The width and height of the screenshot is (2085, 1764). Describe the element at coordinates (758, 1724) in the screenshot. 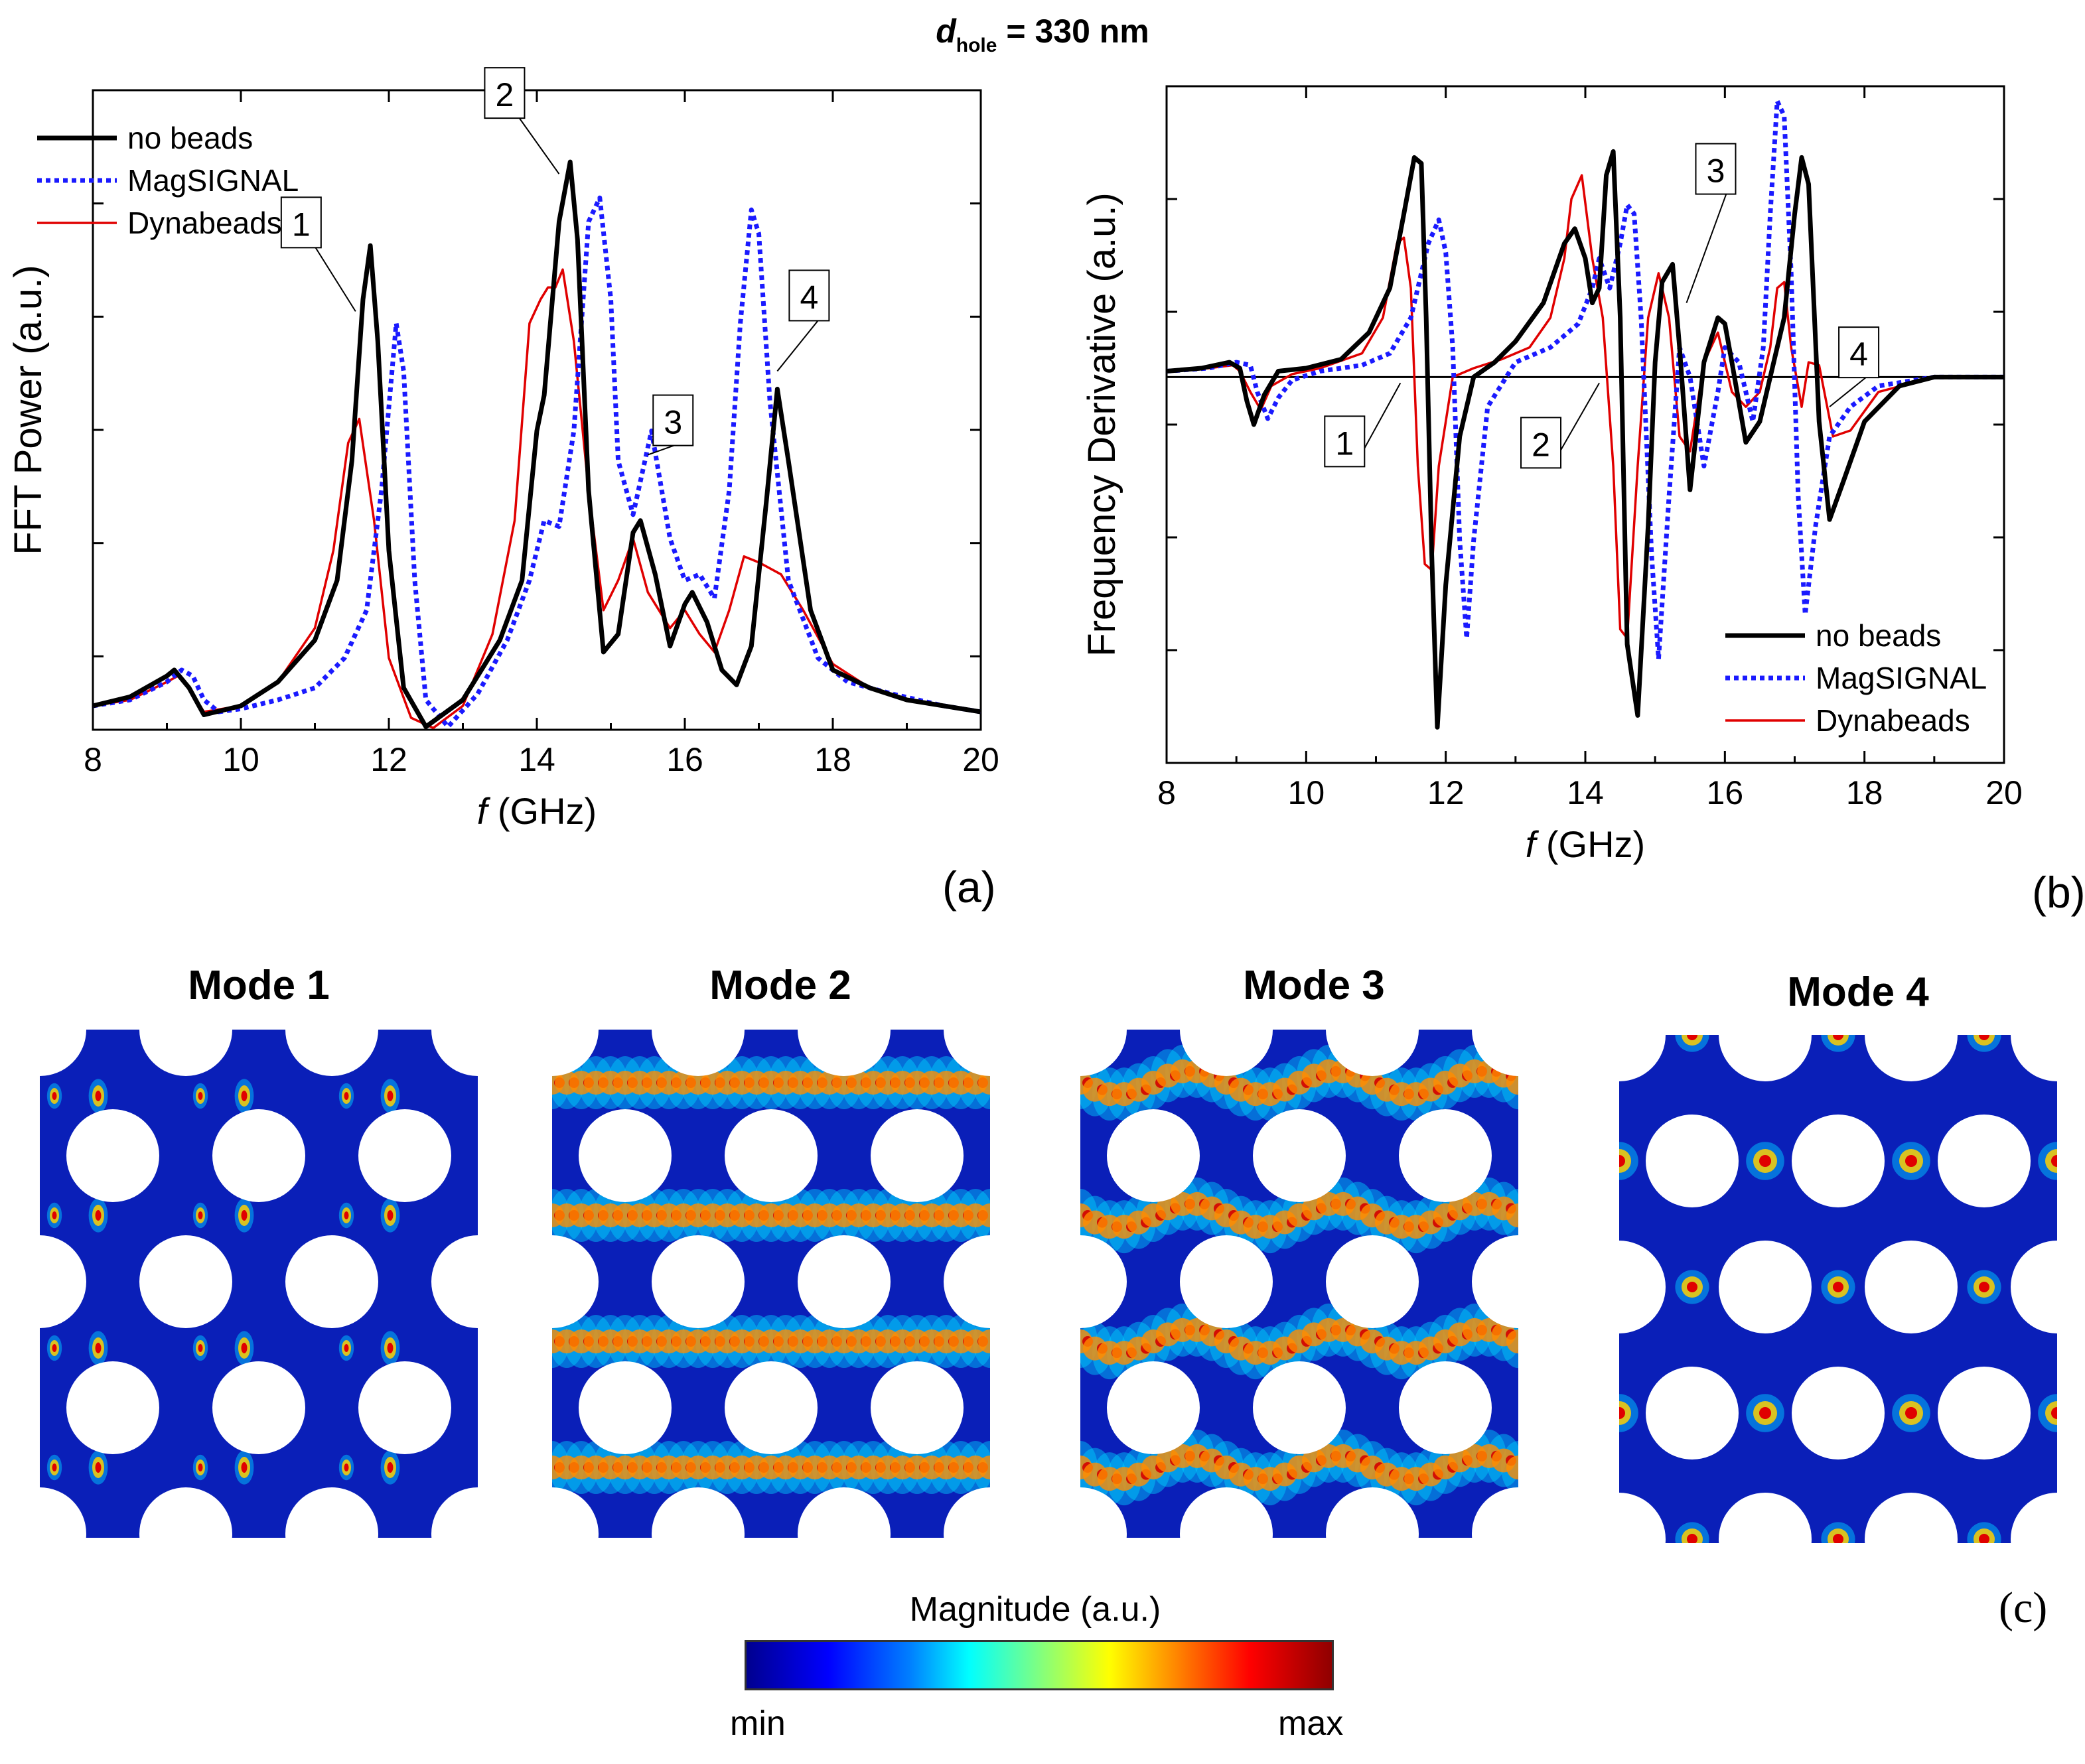

I see `colorbar-min-label: min` at that location.